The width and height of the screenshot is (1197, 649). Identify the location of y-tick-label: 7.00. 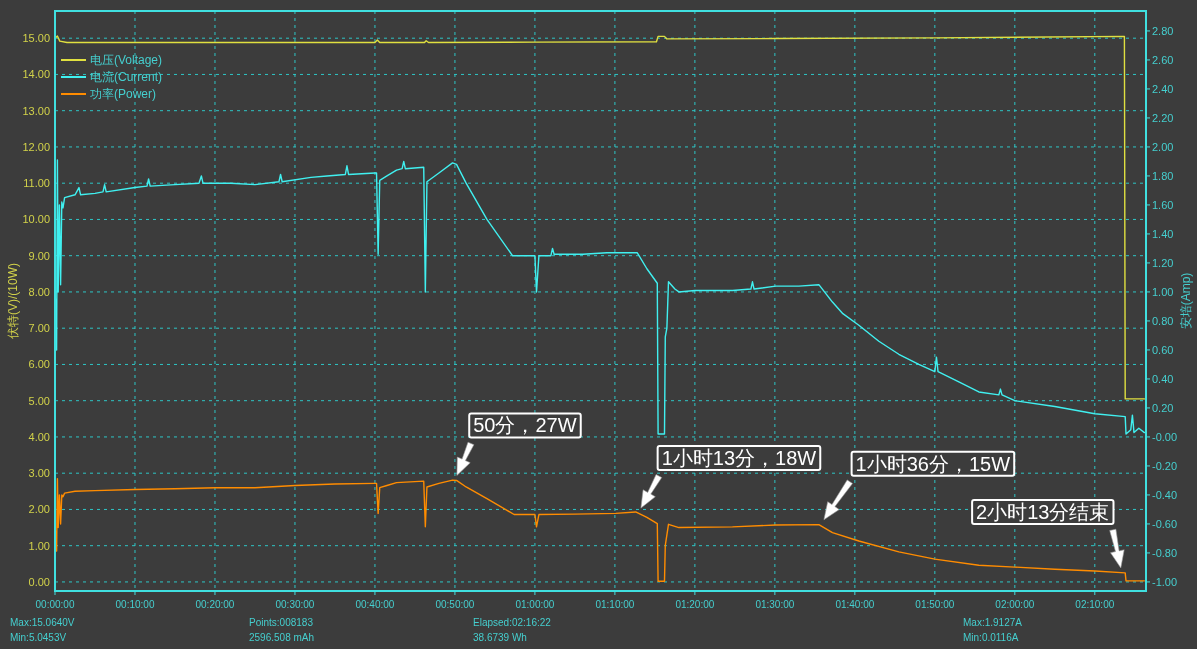
(39, 328).